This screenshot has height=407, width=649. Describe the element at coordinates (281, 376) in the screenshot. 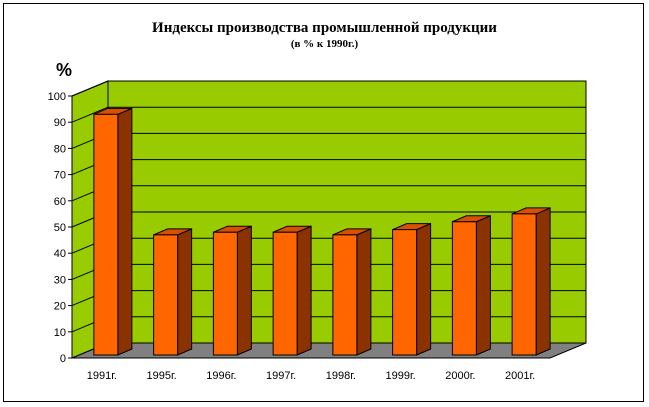

I see `x-tick-label: 1997г.` at that location.